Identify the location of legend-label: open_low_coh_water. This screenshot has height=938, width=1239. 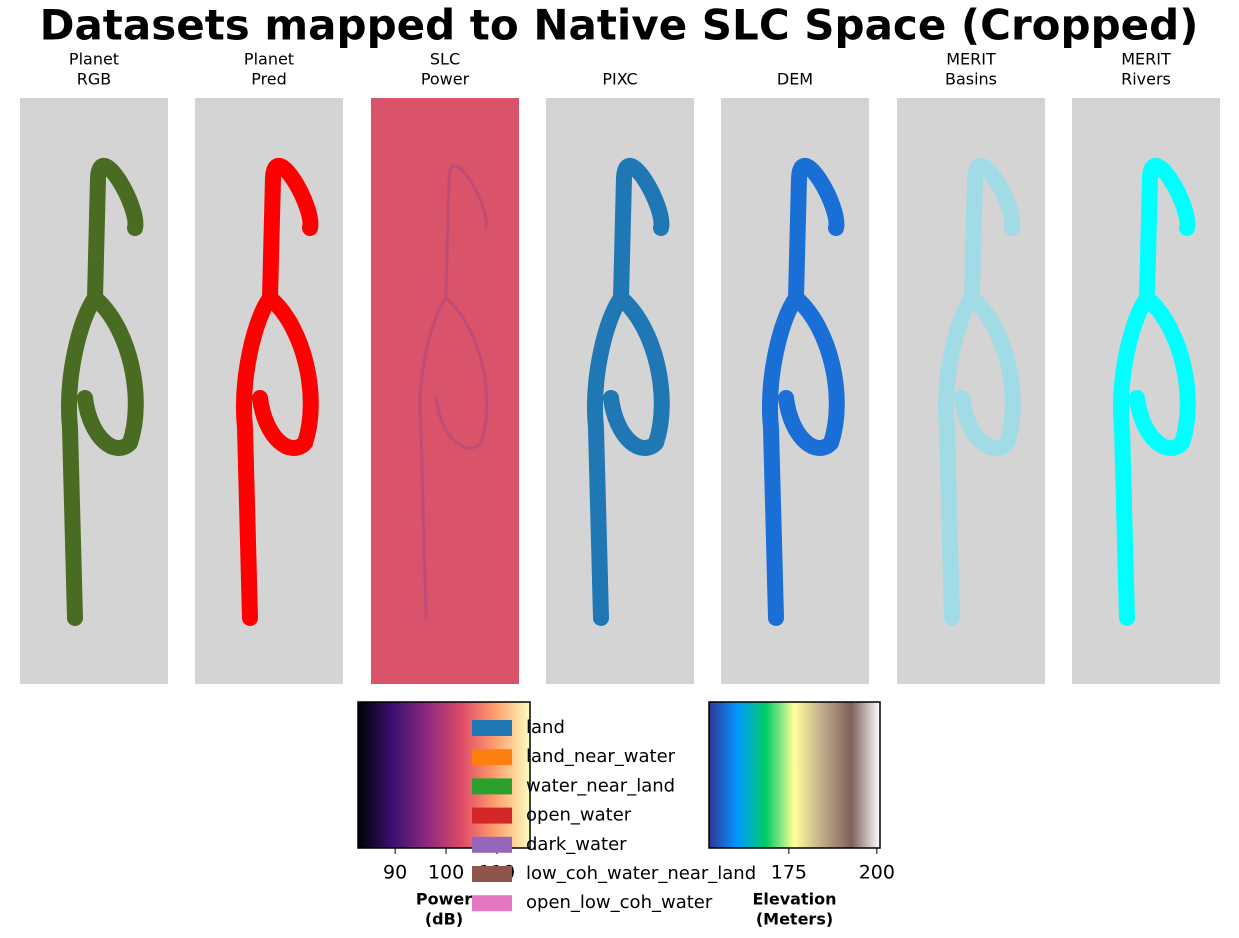
(619, 902).